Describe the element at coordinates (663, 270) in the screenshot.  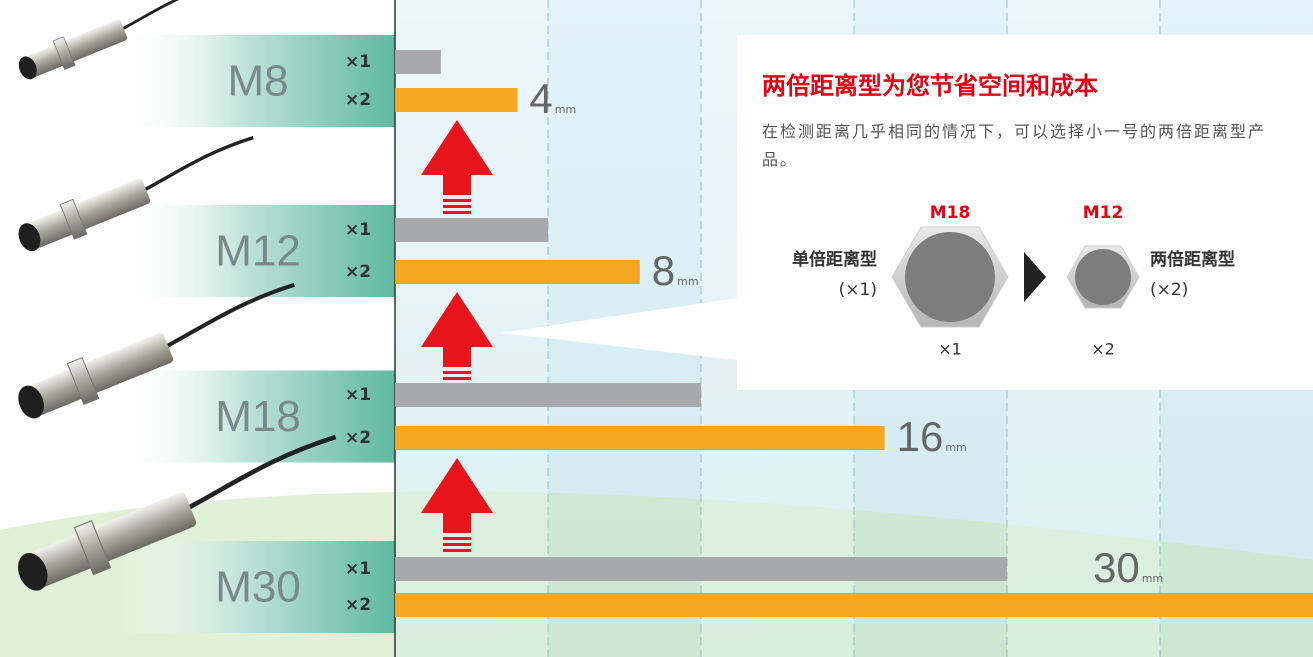
I see `value-label: 8` at that location.